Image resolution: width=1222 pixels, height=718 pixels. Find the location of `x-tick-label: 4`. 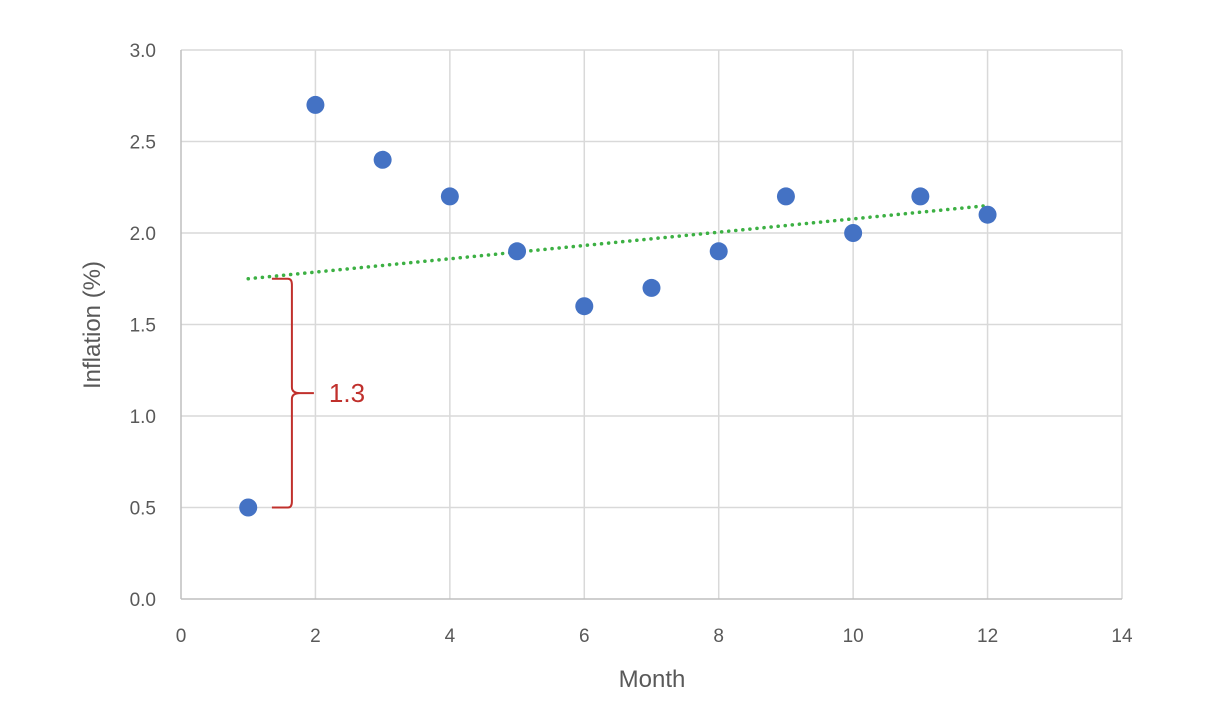

x-tick-label: 4 is located at coordinates (450, 636).